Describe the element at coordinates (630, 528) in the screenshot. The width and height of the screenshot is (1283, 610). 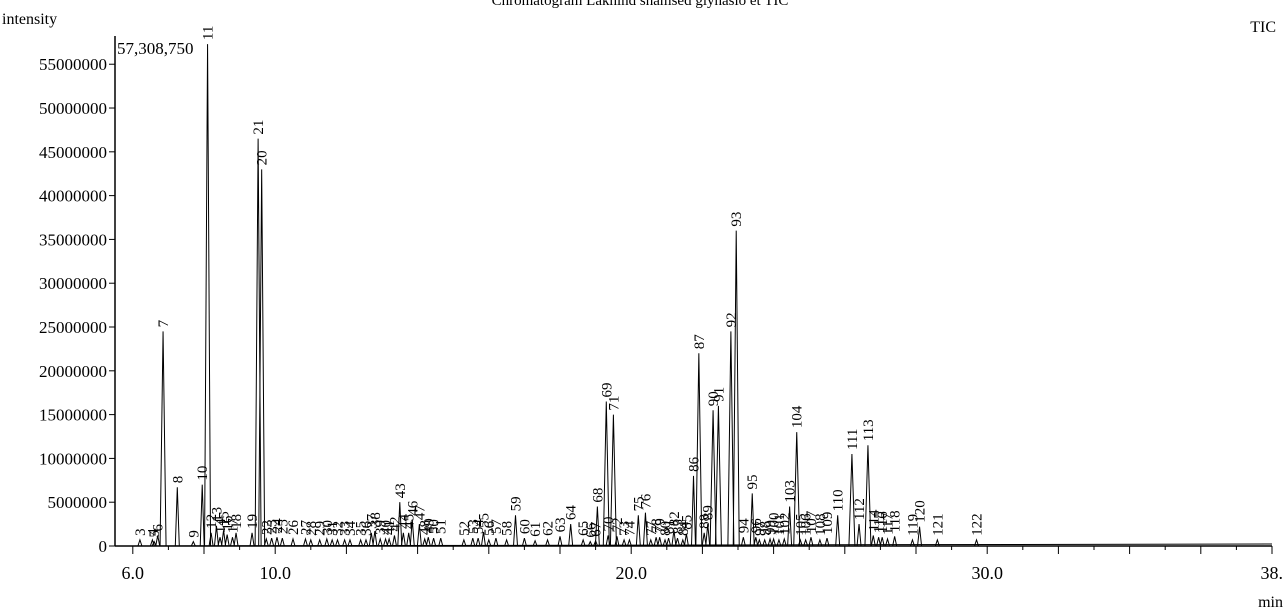
I see `peak-label: 74` at that location.